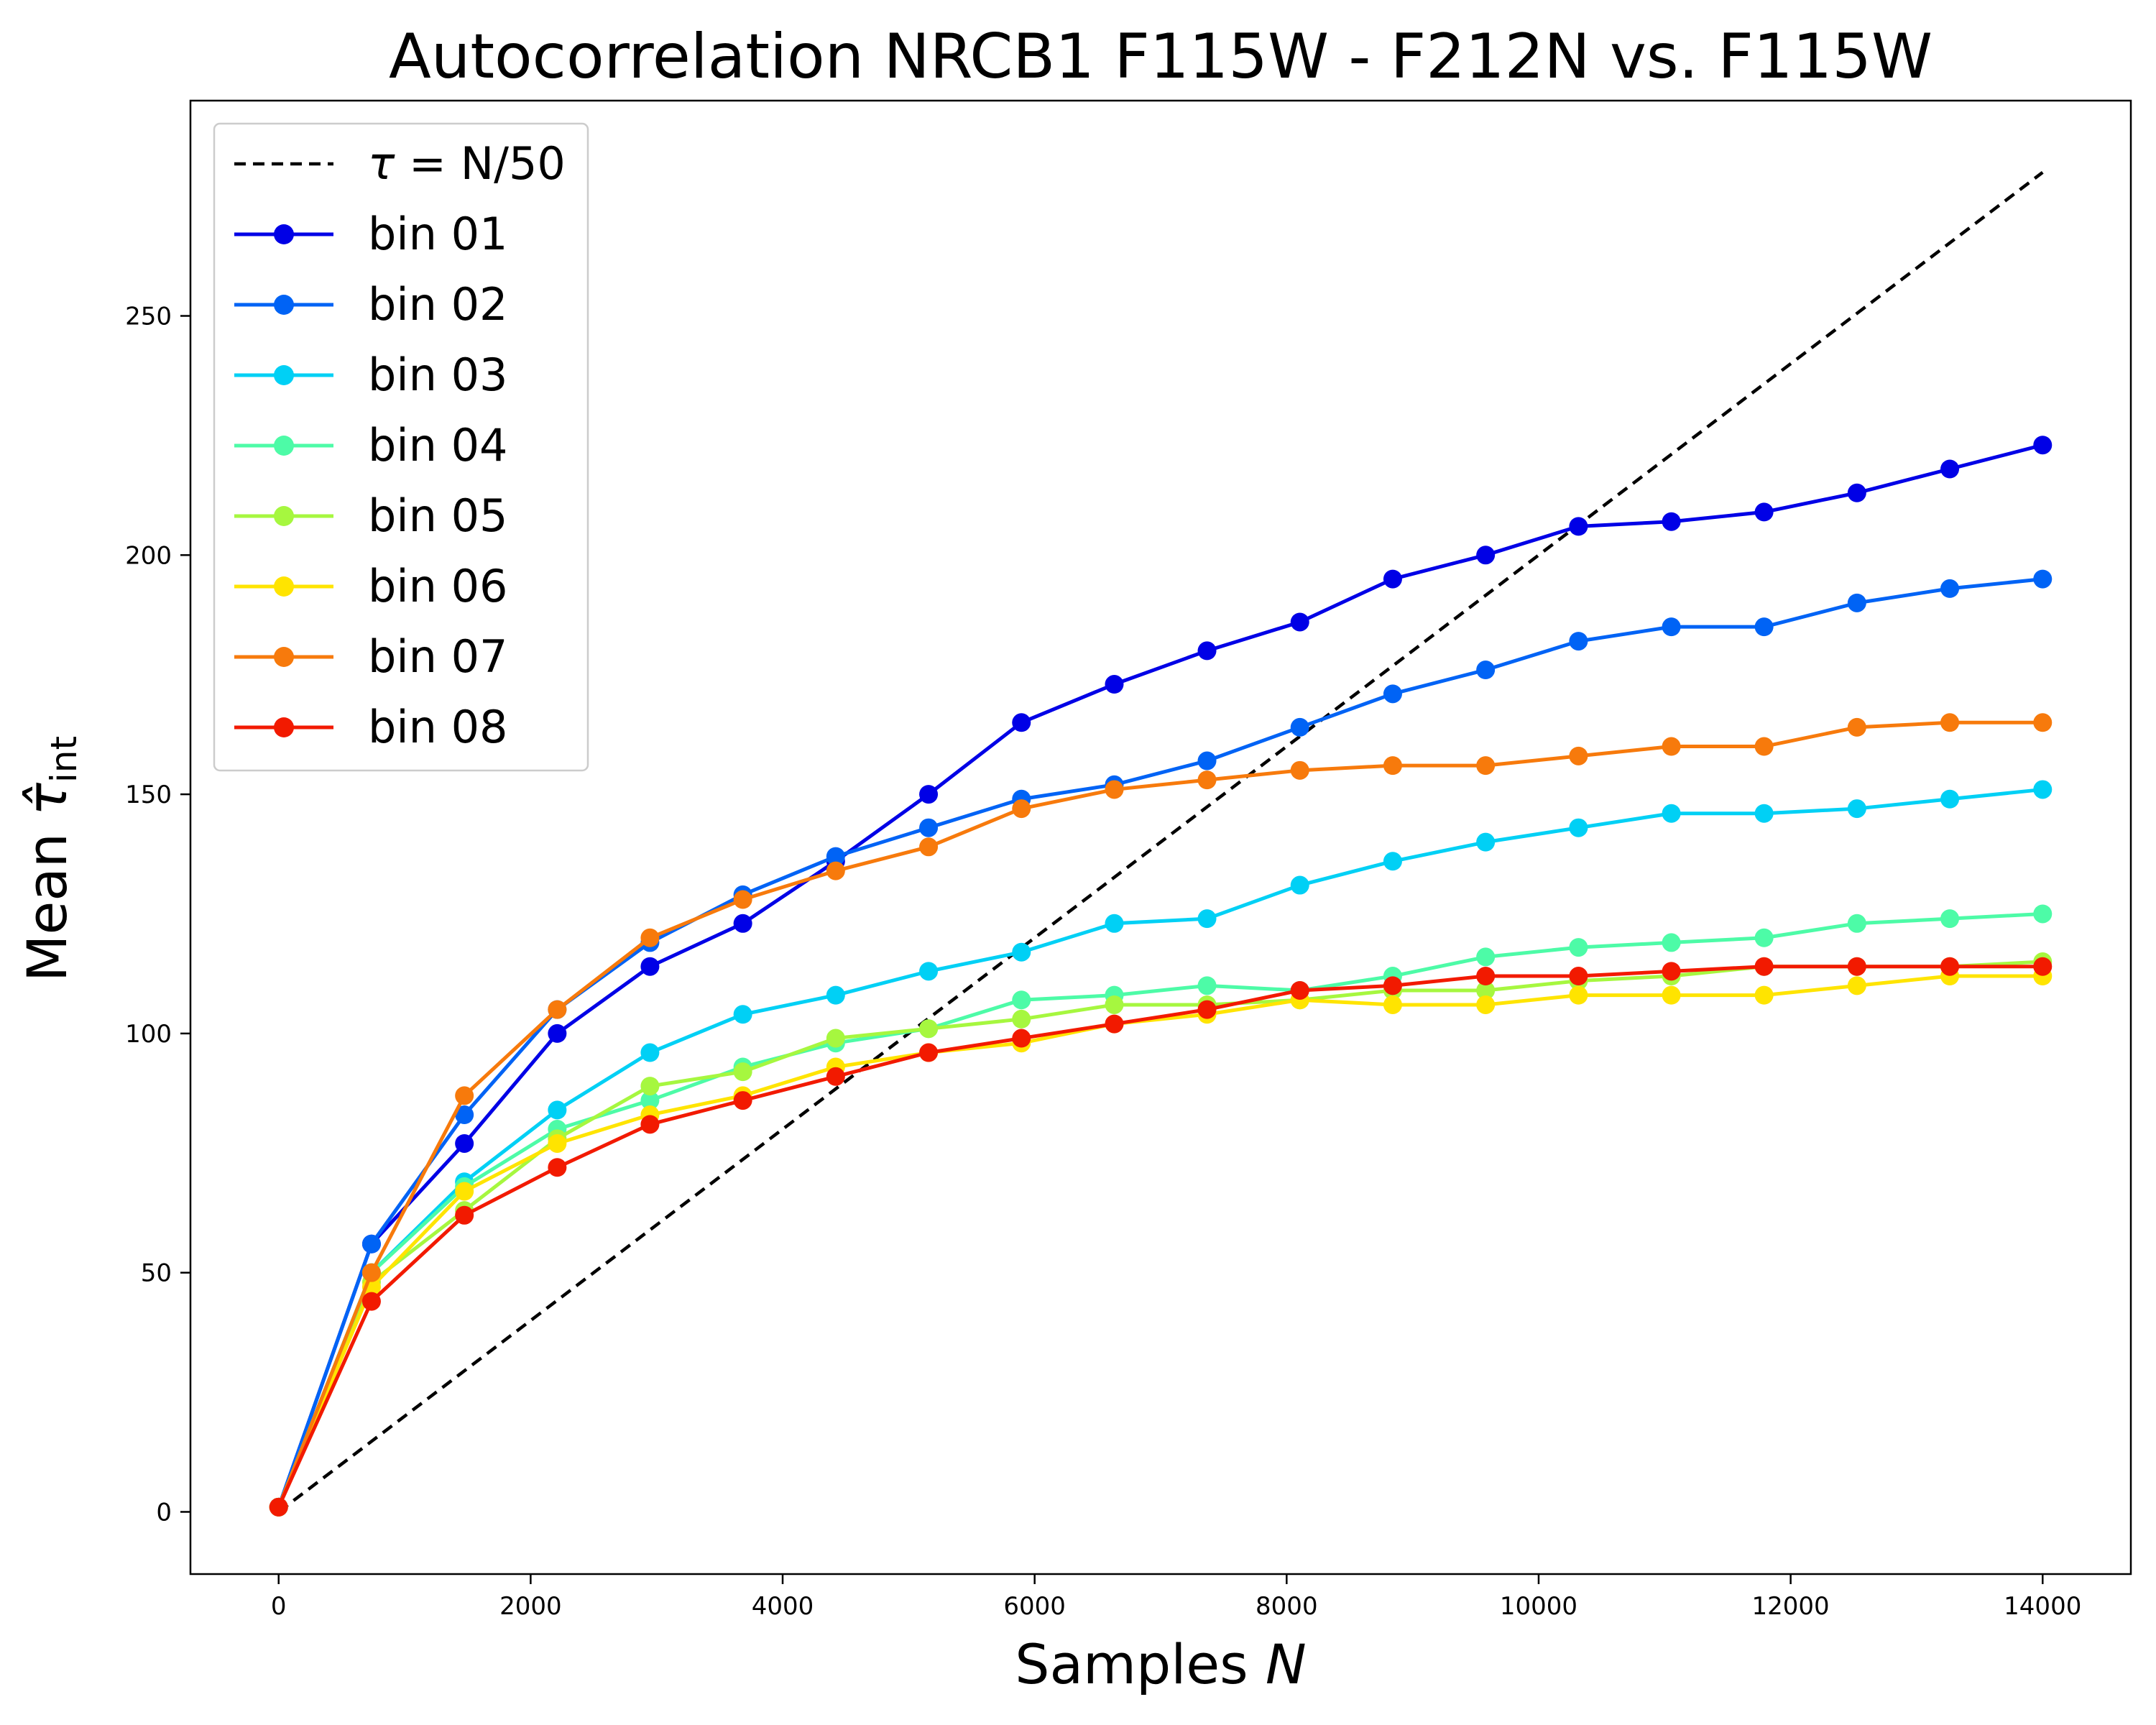 This screenshot has width=2156, height=1725. What do you see at coordinates (157, 915) in the screenshot?
I see `y-axis: 0 50 100 150 200 250` at bounding box center [157, 915].